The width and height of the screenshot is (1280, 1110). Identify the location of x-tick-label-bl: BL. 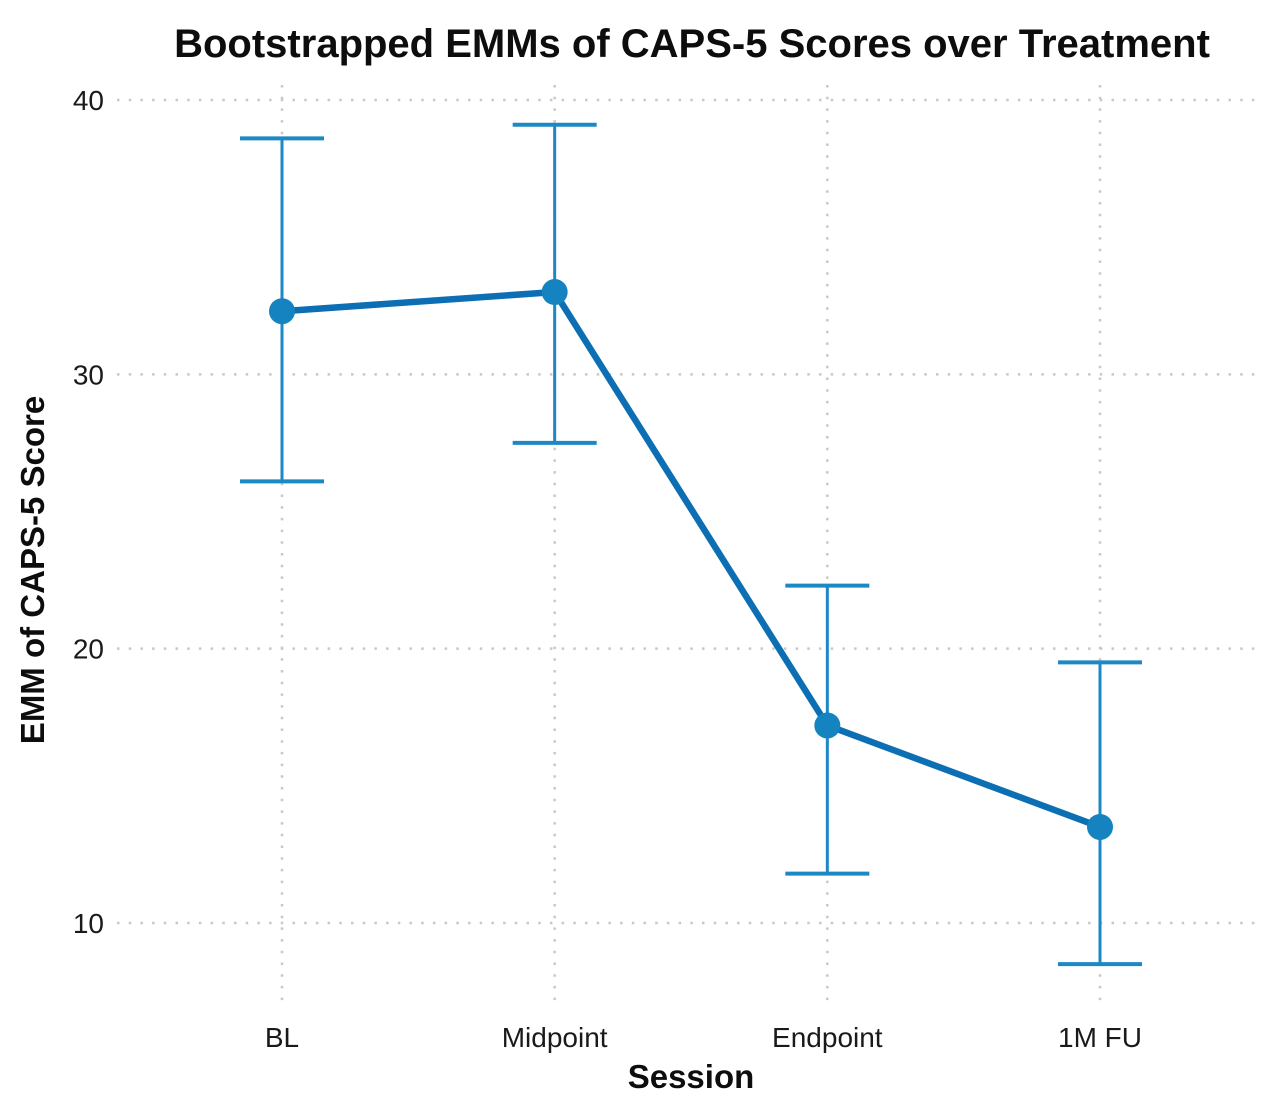
(282, 1037).